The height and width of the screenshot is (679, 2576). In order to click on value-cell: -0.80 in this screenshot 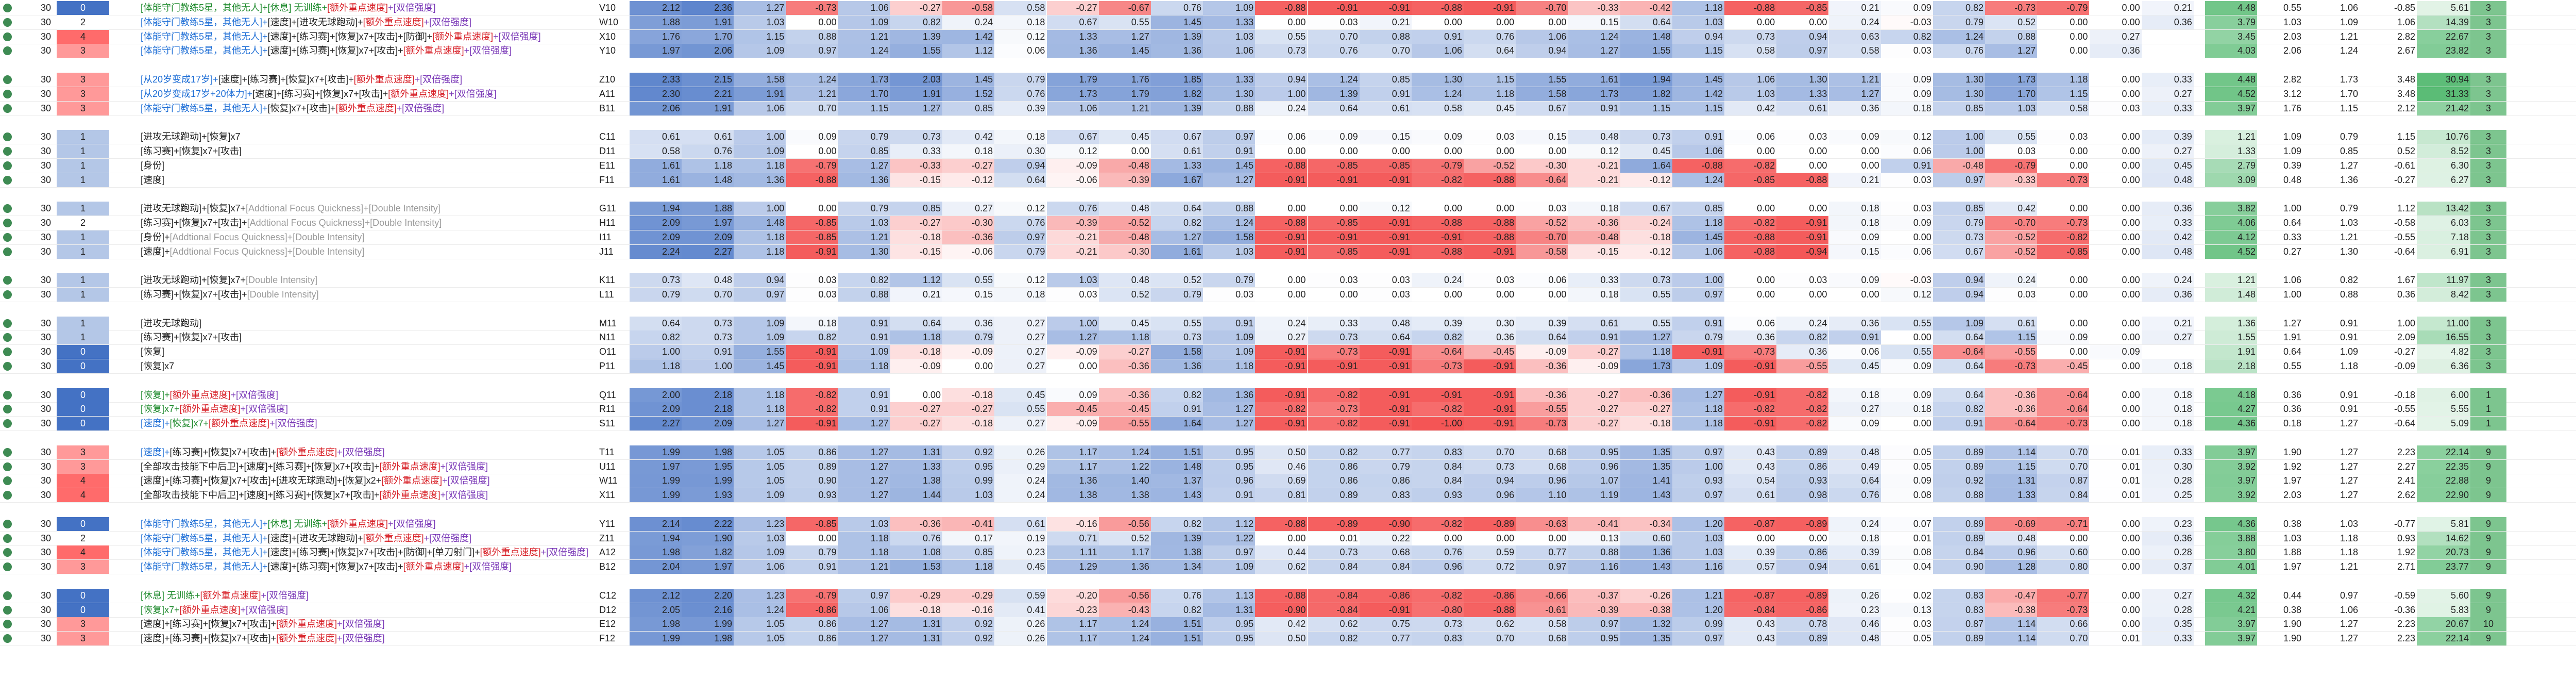, I will do `click(1438, 610)`.